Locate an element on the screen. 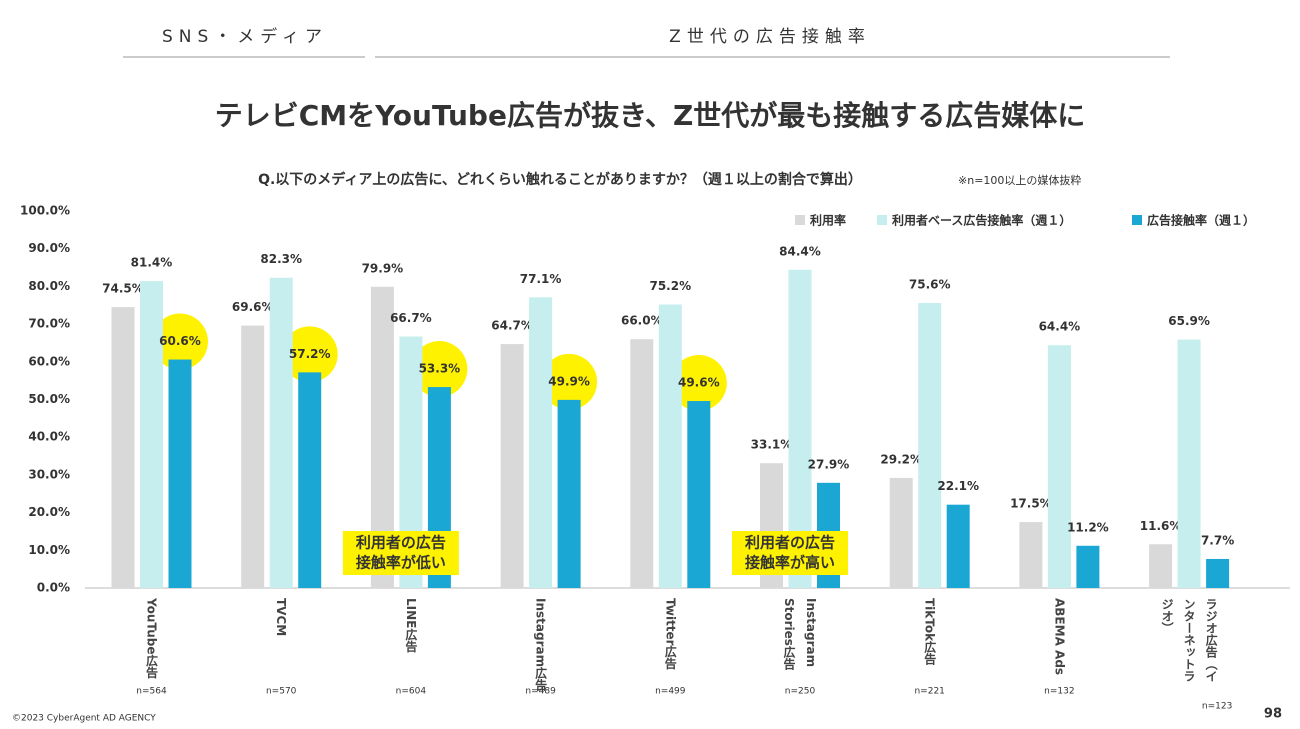 The image size is (1300, 729). x-tick-label-box: Twitter広告 is located at coordinates (670, 634).